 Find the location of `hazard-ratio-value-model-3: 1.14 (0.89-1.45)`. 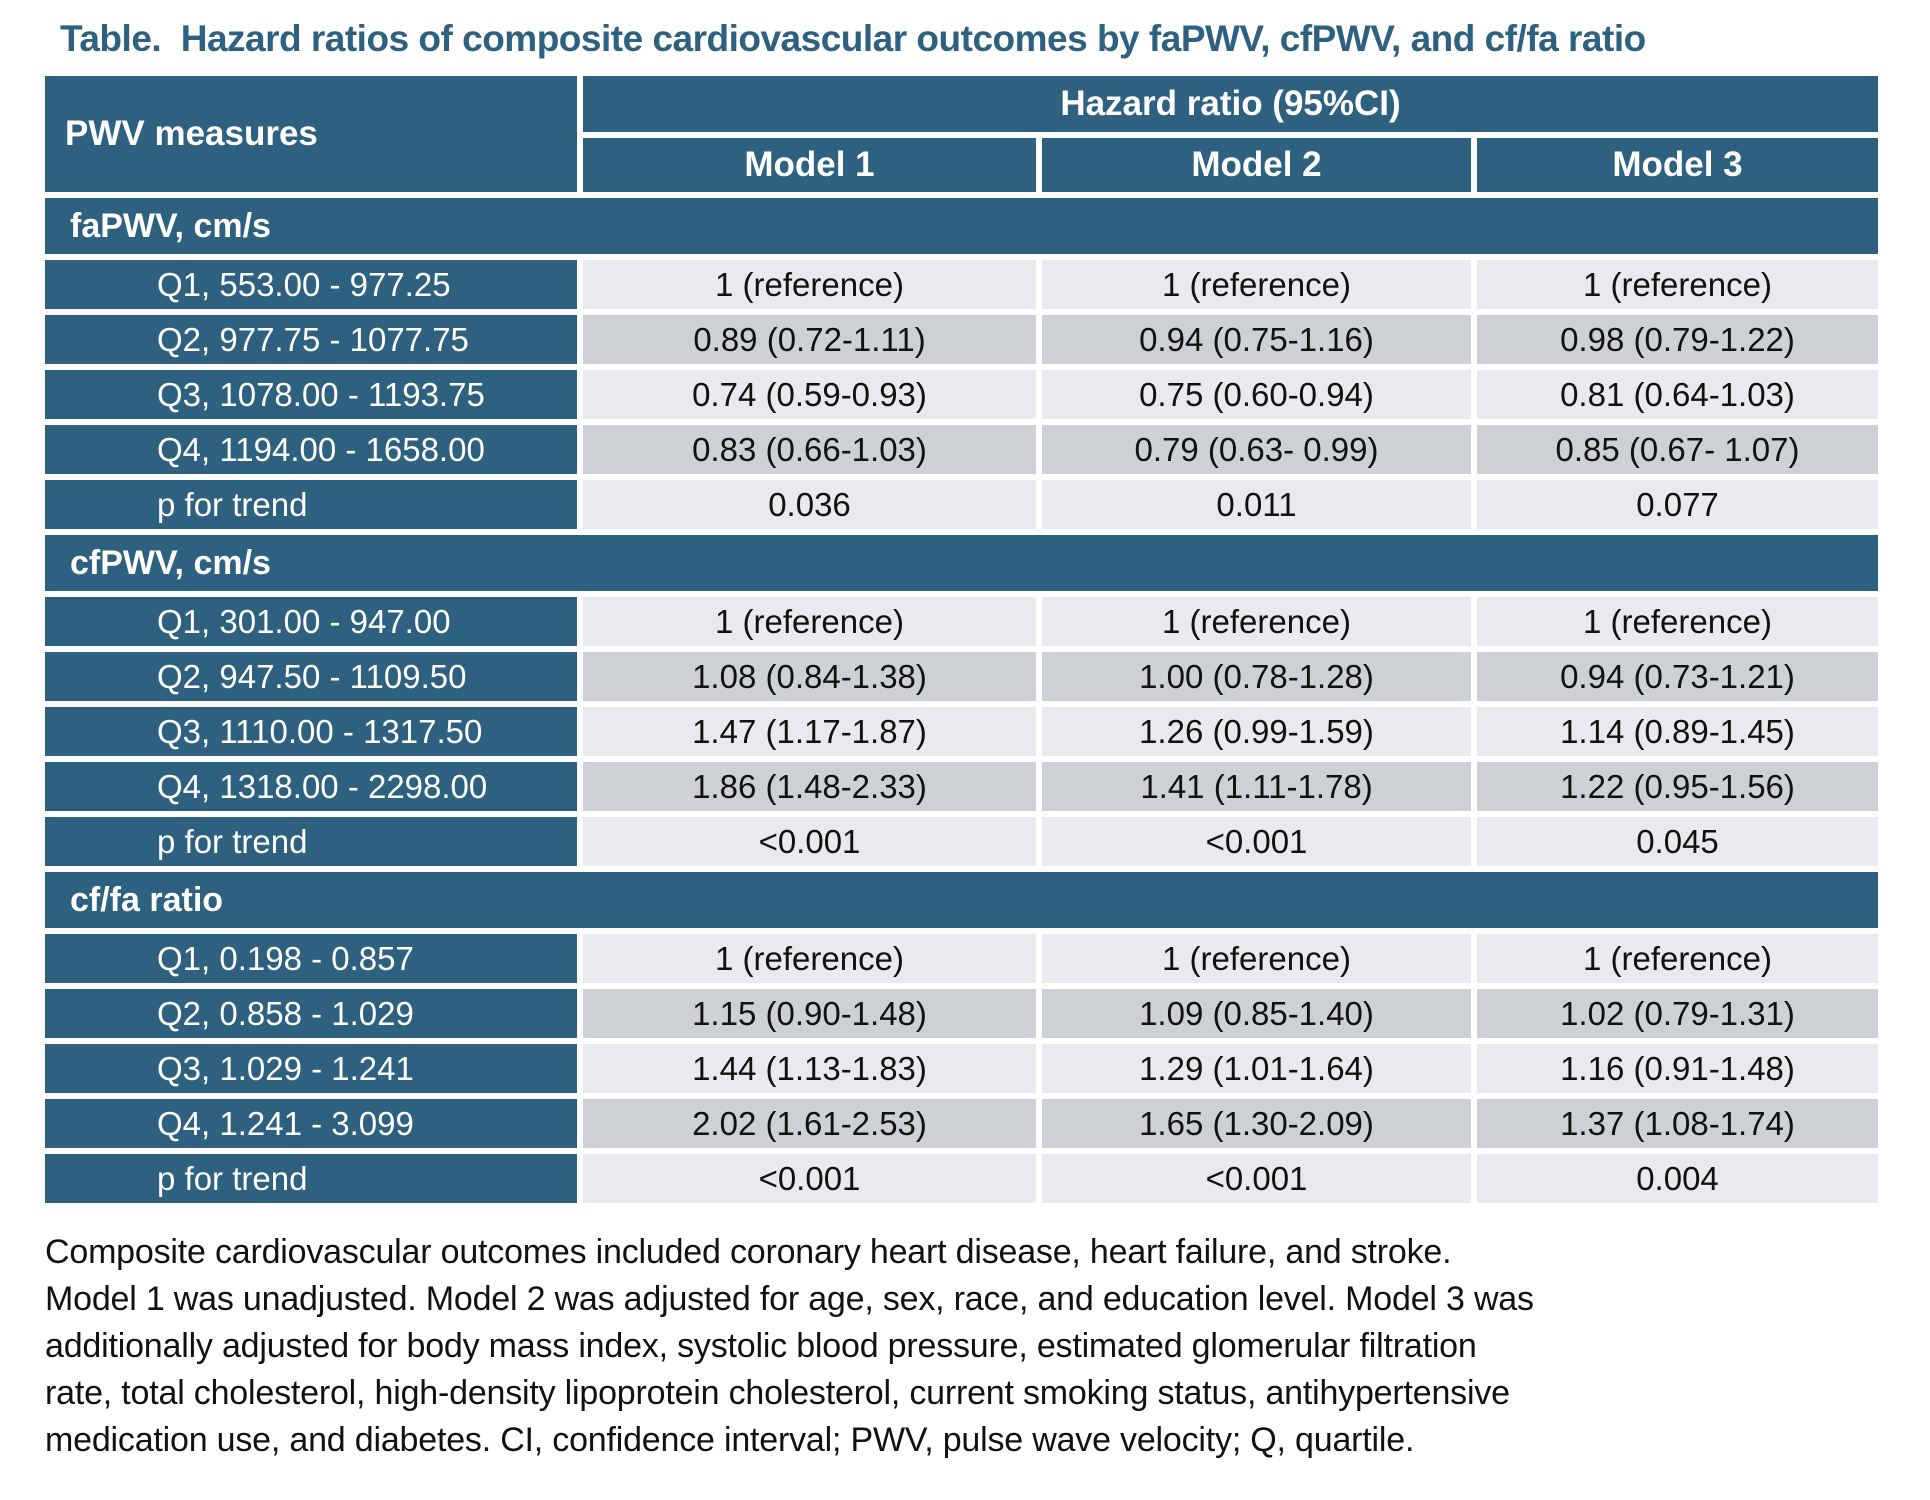

hazard-ratio-value-model-3: 1.14 (0.89-1.45) is located at coordinates (1677, 731).